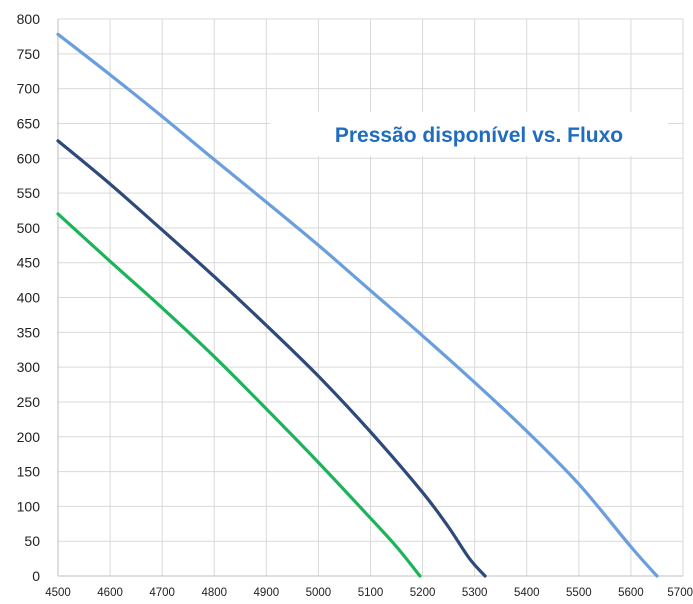  What do you see at coordinates (29, 506) in the screenshot?
I see `y-tick-label: 100` at bounding box center [29, 506].